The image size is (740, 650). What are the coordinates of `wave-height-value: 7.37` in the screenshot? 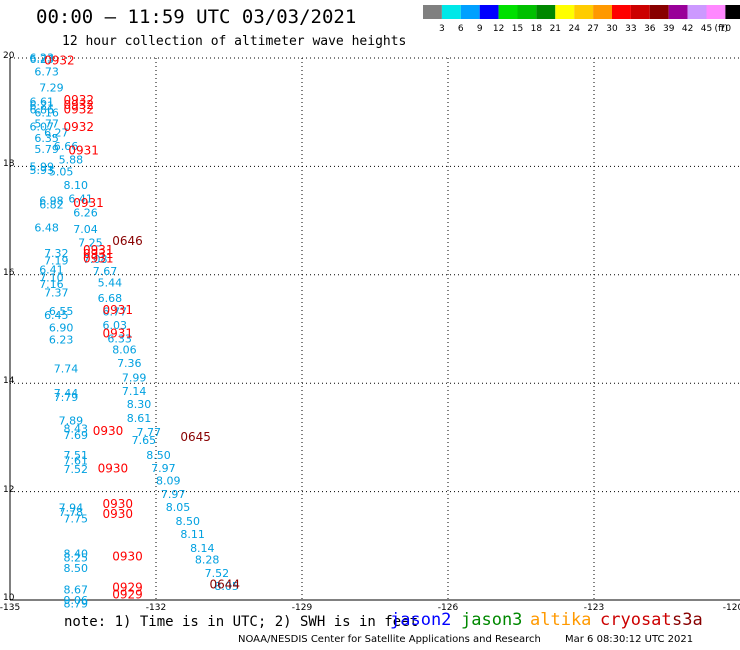 It's located at (56, 292).